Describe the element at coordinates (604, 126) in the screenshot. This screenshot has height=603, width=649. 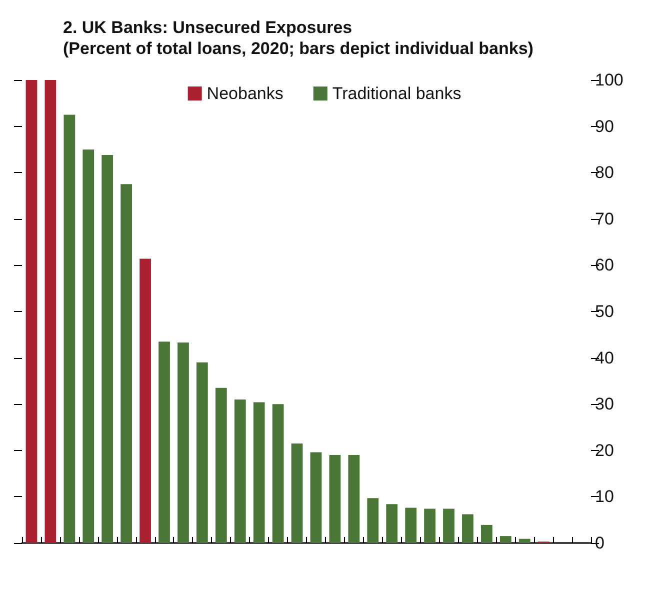
I see `y-tick-label: 90` at that location.